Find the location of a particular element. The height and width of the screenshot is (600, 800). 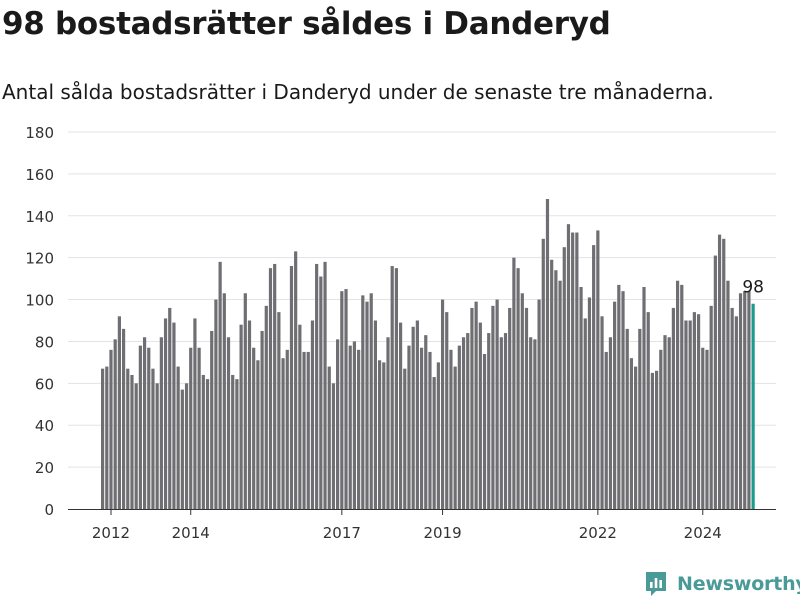

highlighted-bar is located at coordinates (753, 406).